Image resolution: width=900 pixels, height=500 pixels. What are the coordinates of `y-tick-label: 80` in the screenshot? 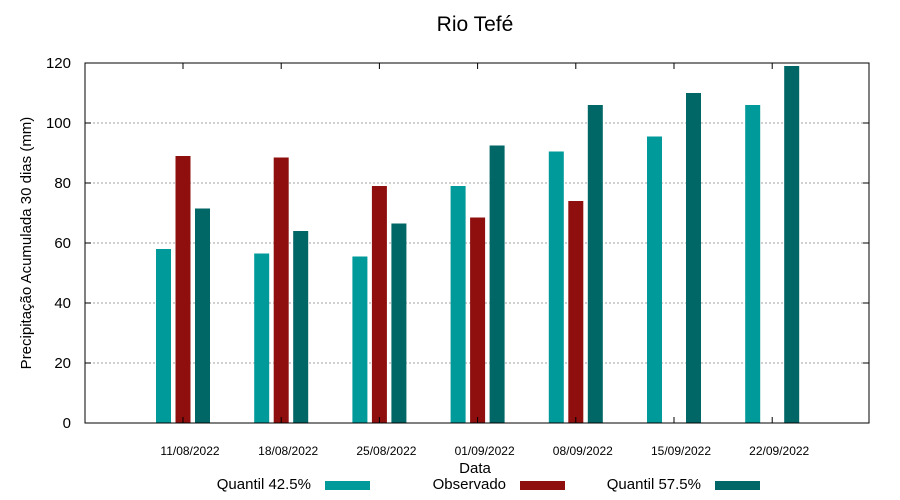 It's located at (62, 183).